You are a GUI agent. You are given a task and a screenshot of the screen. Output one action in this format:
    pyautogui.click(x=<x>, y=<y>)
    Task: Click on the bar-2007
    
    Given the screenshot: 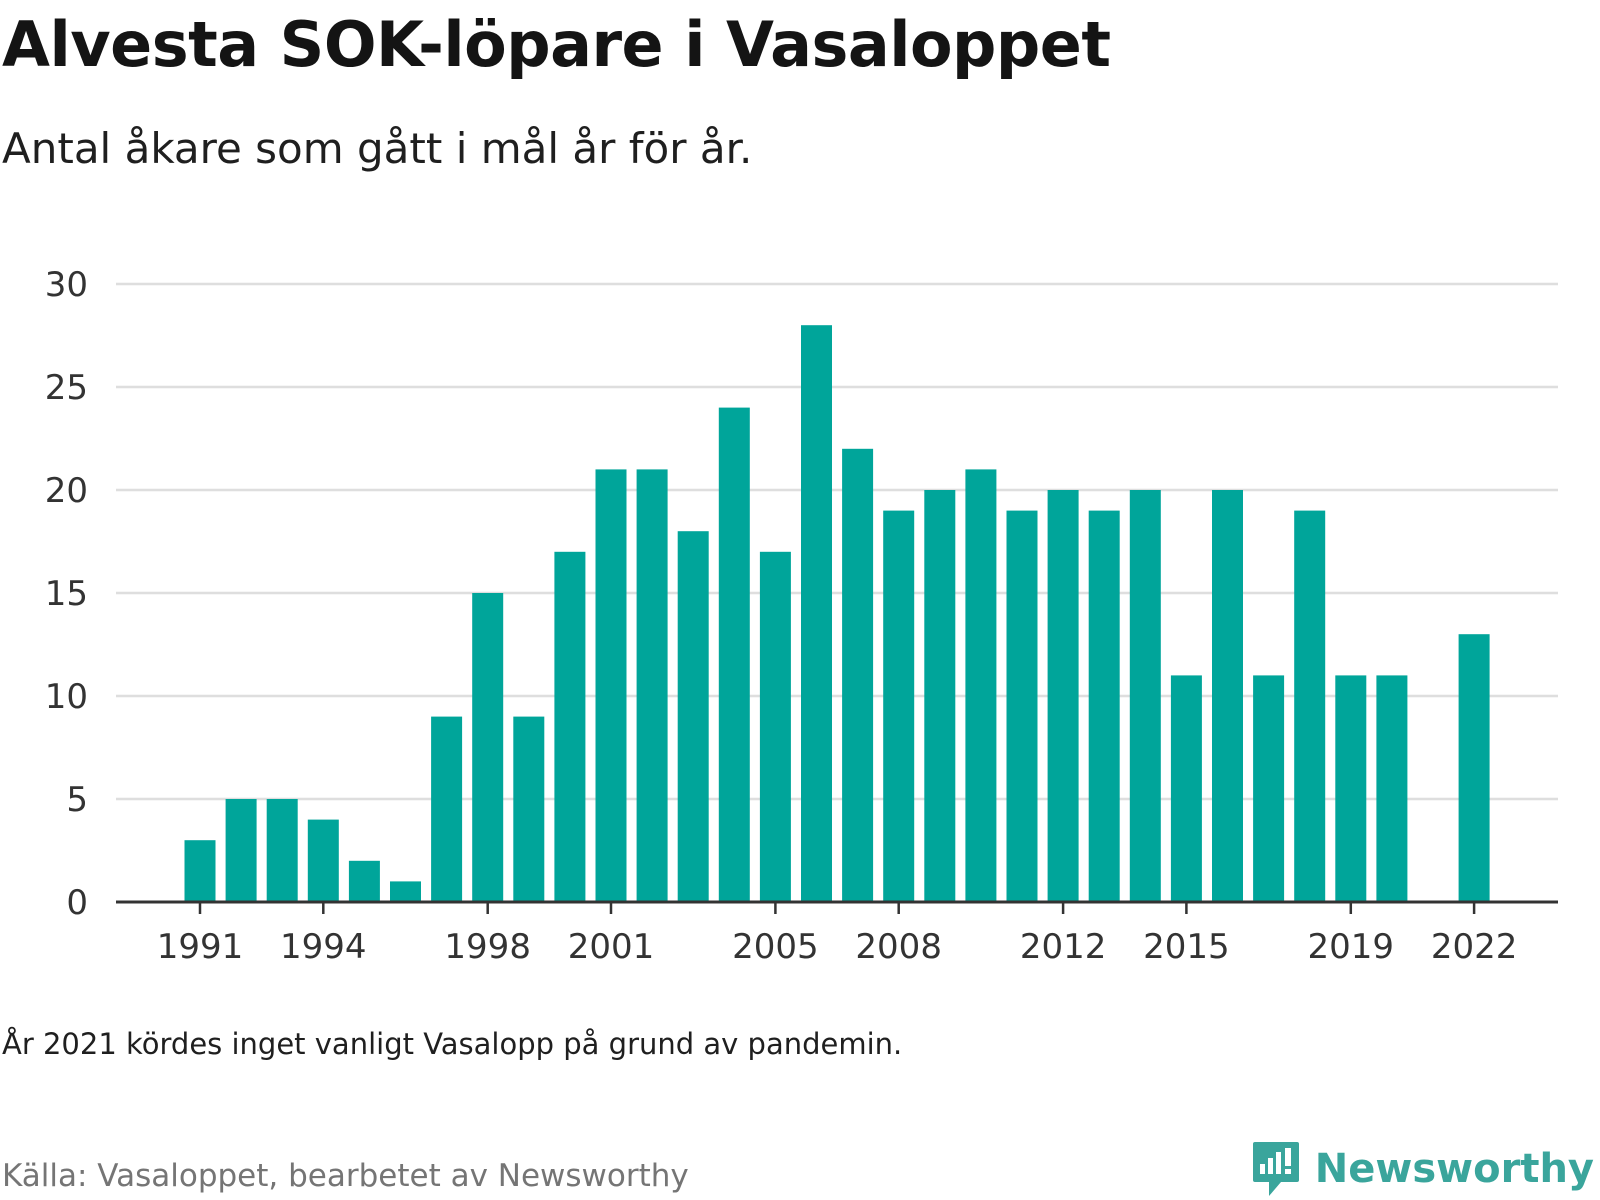 What is the action you would take?
    pyautogui.click(x=858, y=675)
    